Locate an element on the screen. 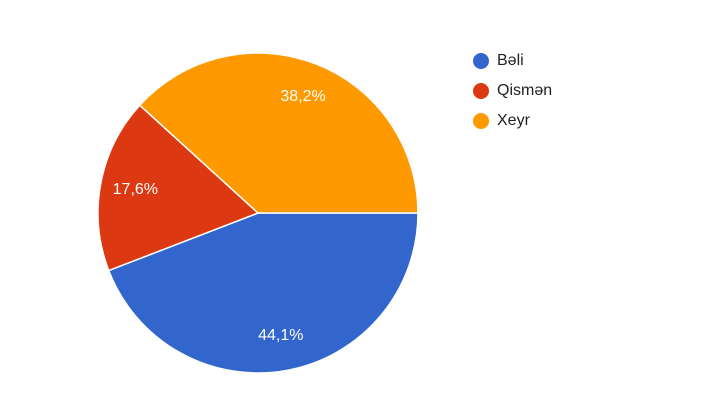 The width and height of the screenshot is (715, 417). value-label: 17,6% is located at coordinates (135, 189).